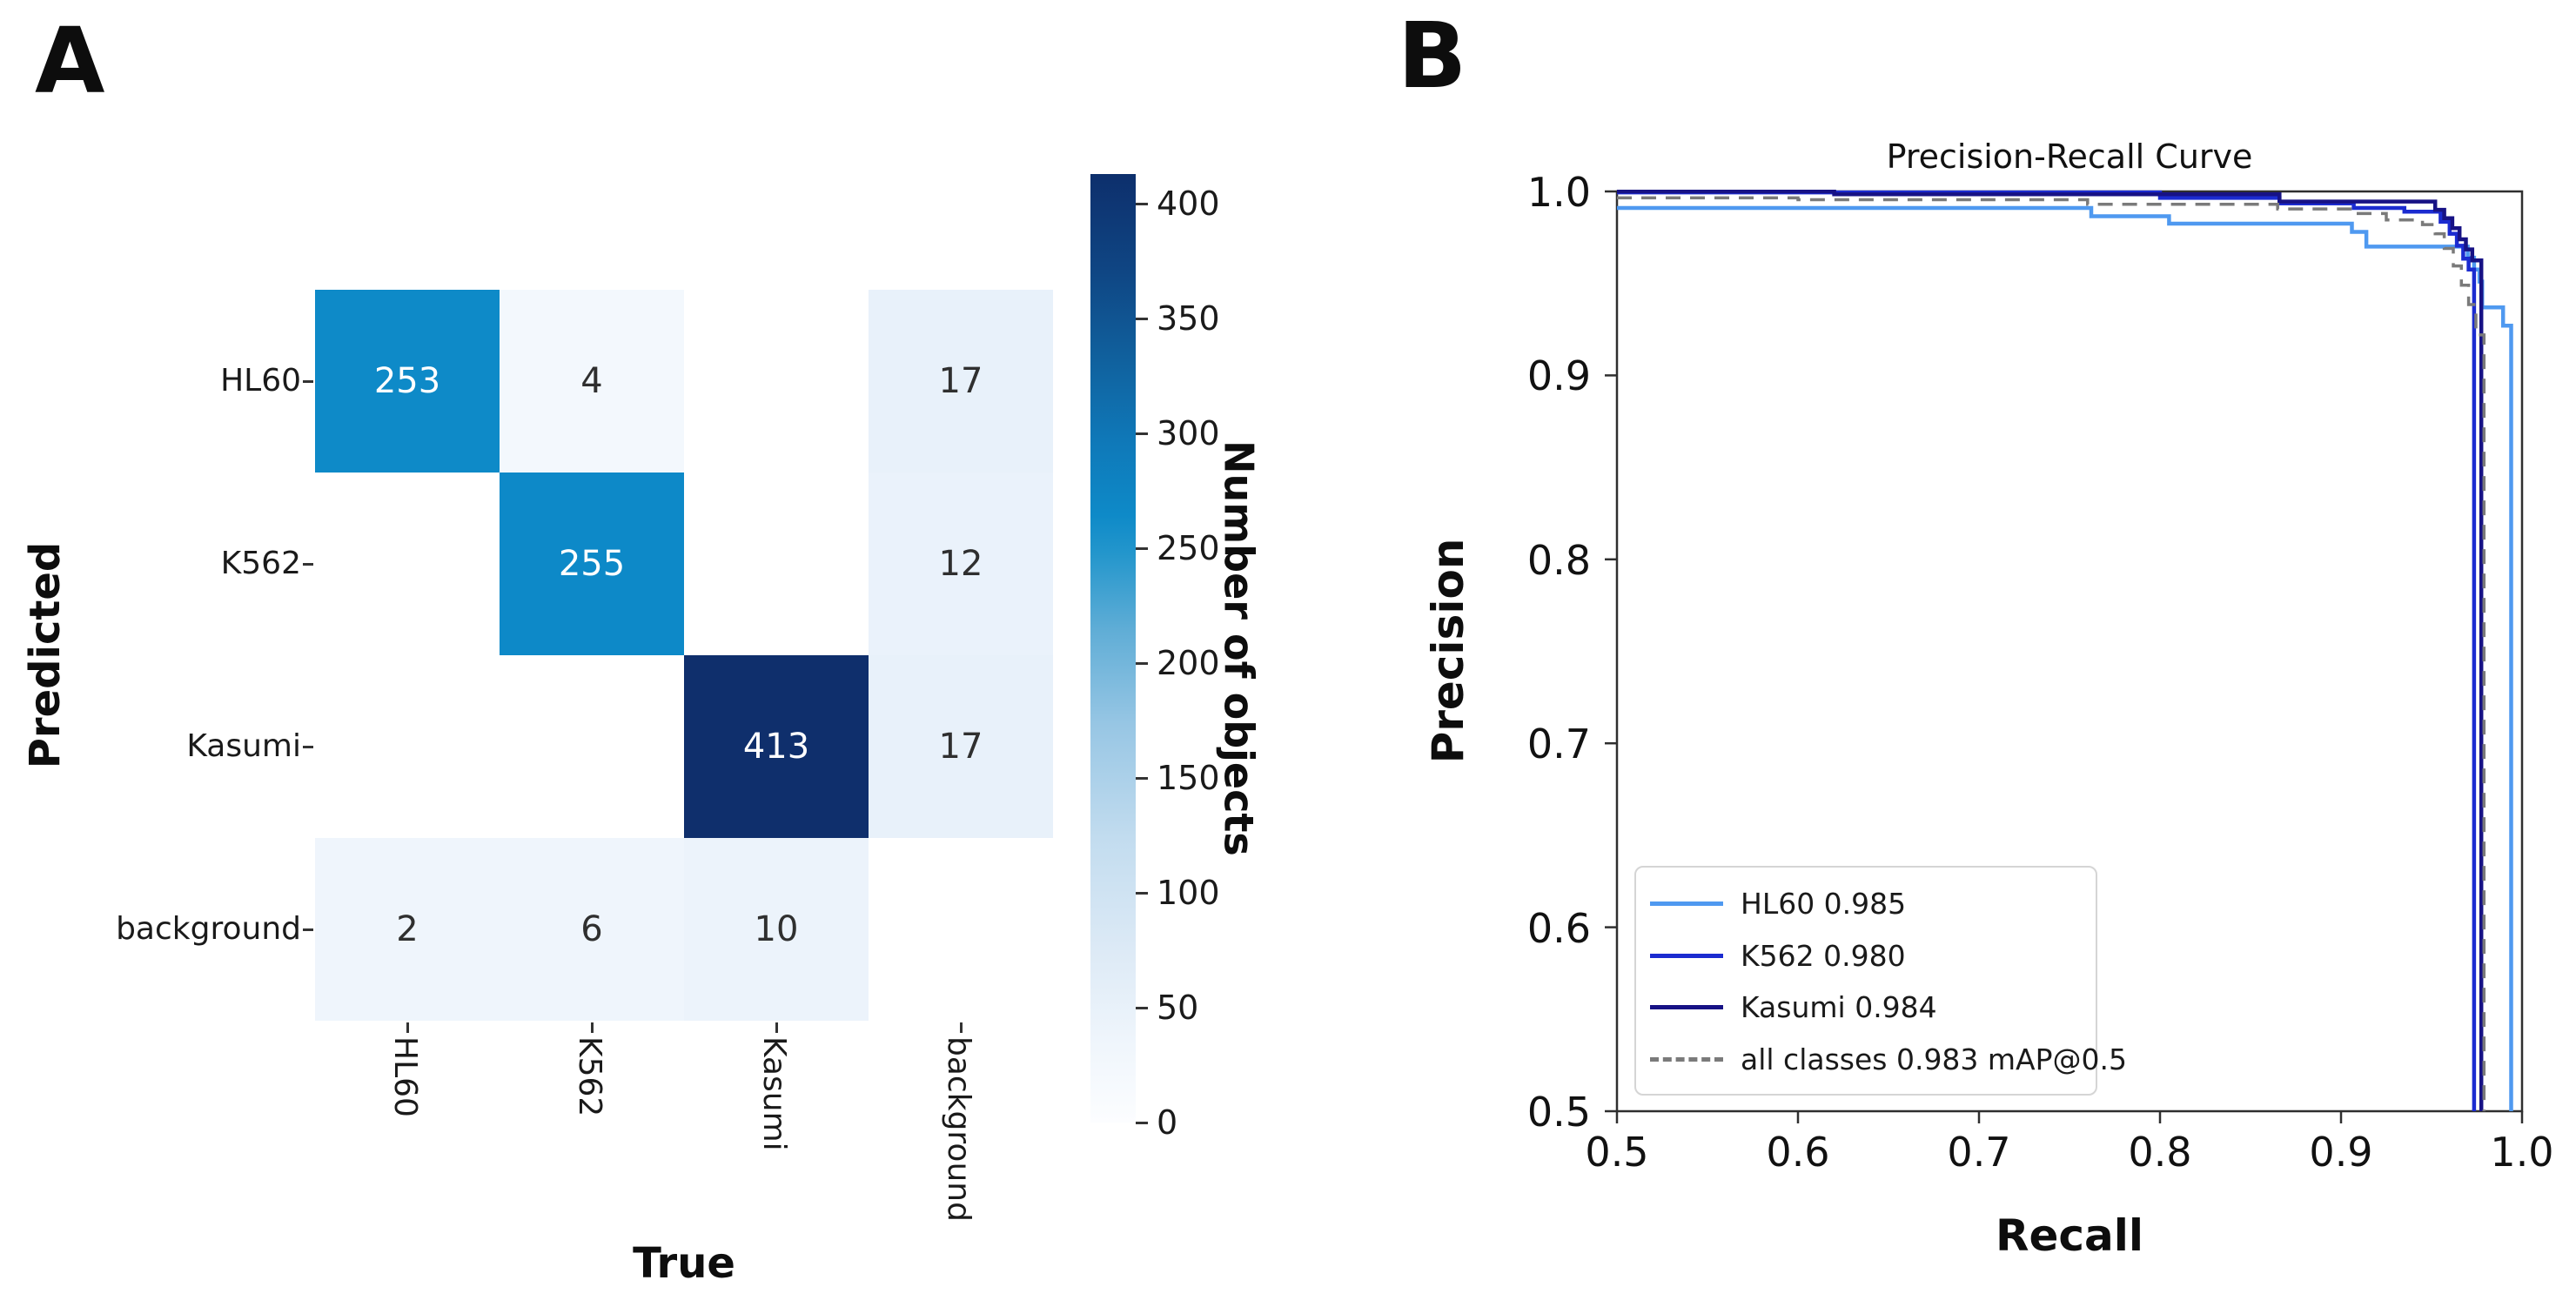 Image resolution: width=2576 pixels, height=1307 pixels. I want to click on heatmap-cell: 2, so click(407, 930).